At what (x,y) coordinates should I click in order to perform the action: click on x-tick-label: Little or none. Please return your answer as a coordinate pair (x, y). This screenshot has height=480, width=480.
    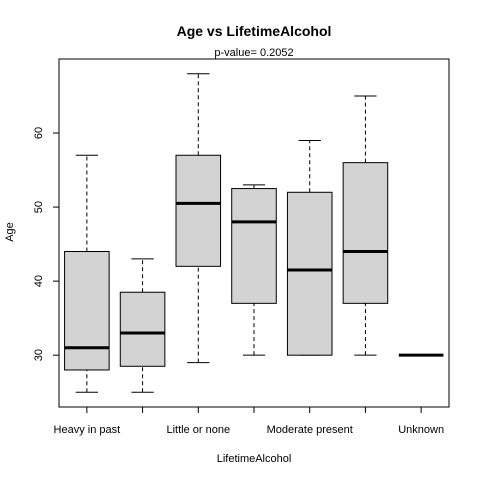
    Looking at the image, I should click on (198, 430).